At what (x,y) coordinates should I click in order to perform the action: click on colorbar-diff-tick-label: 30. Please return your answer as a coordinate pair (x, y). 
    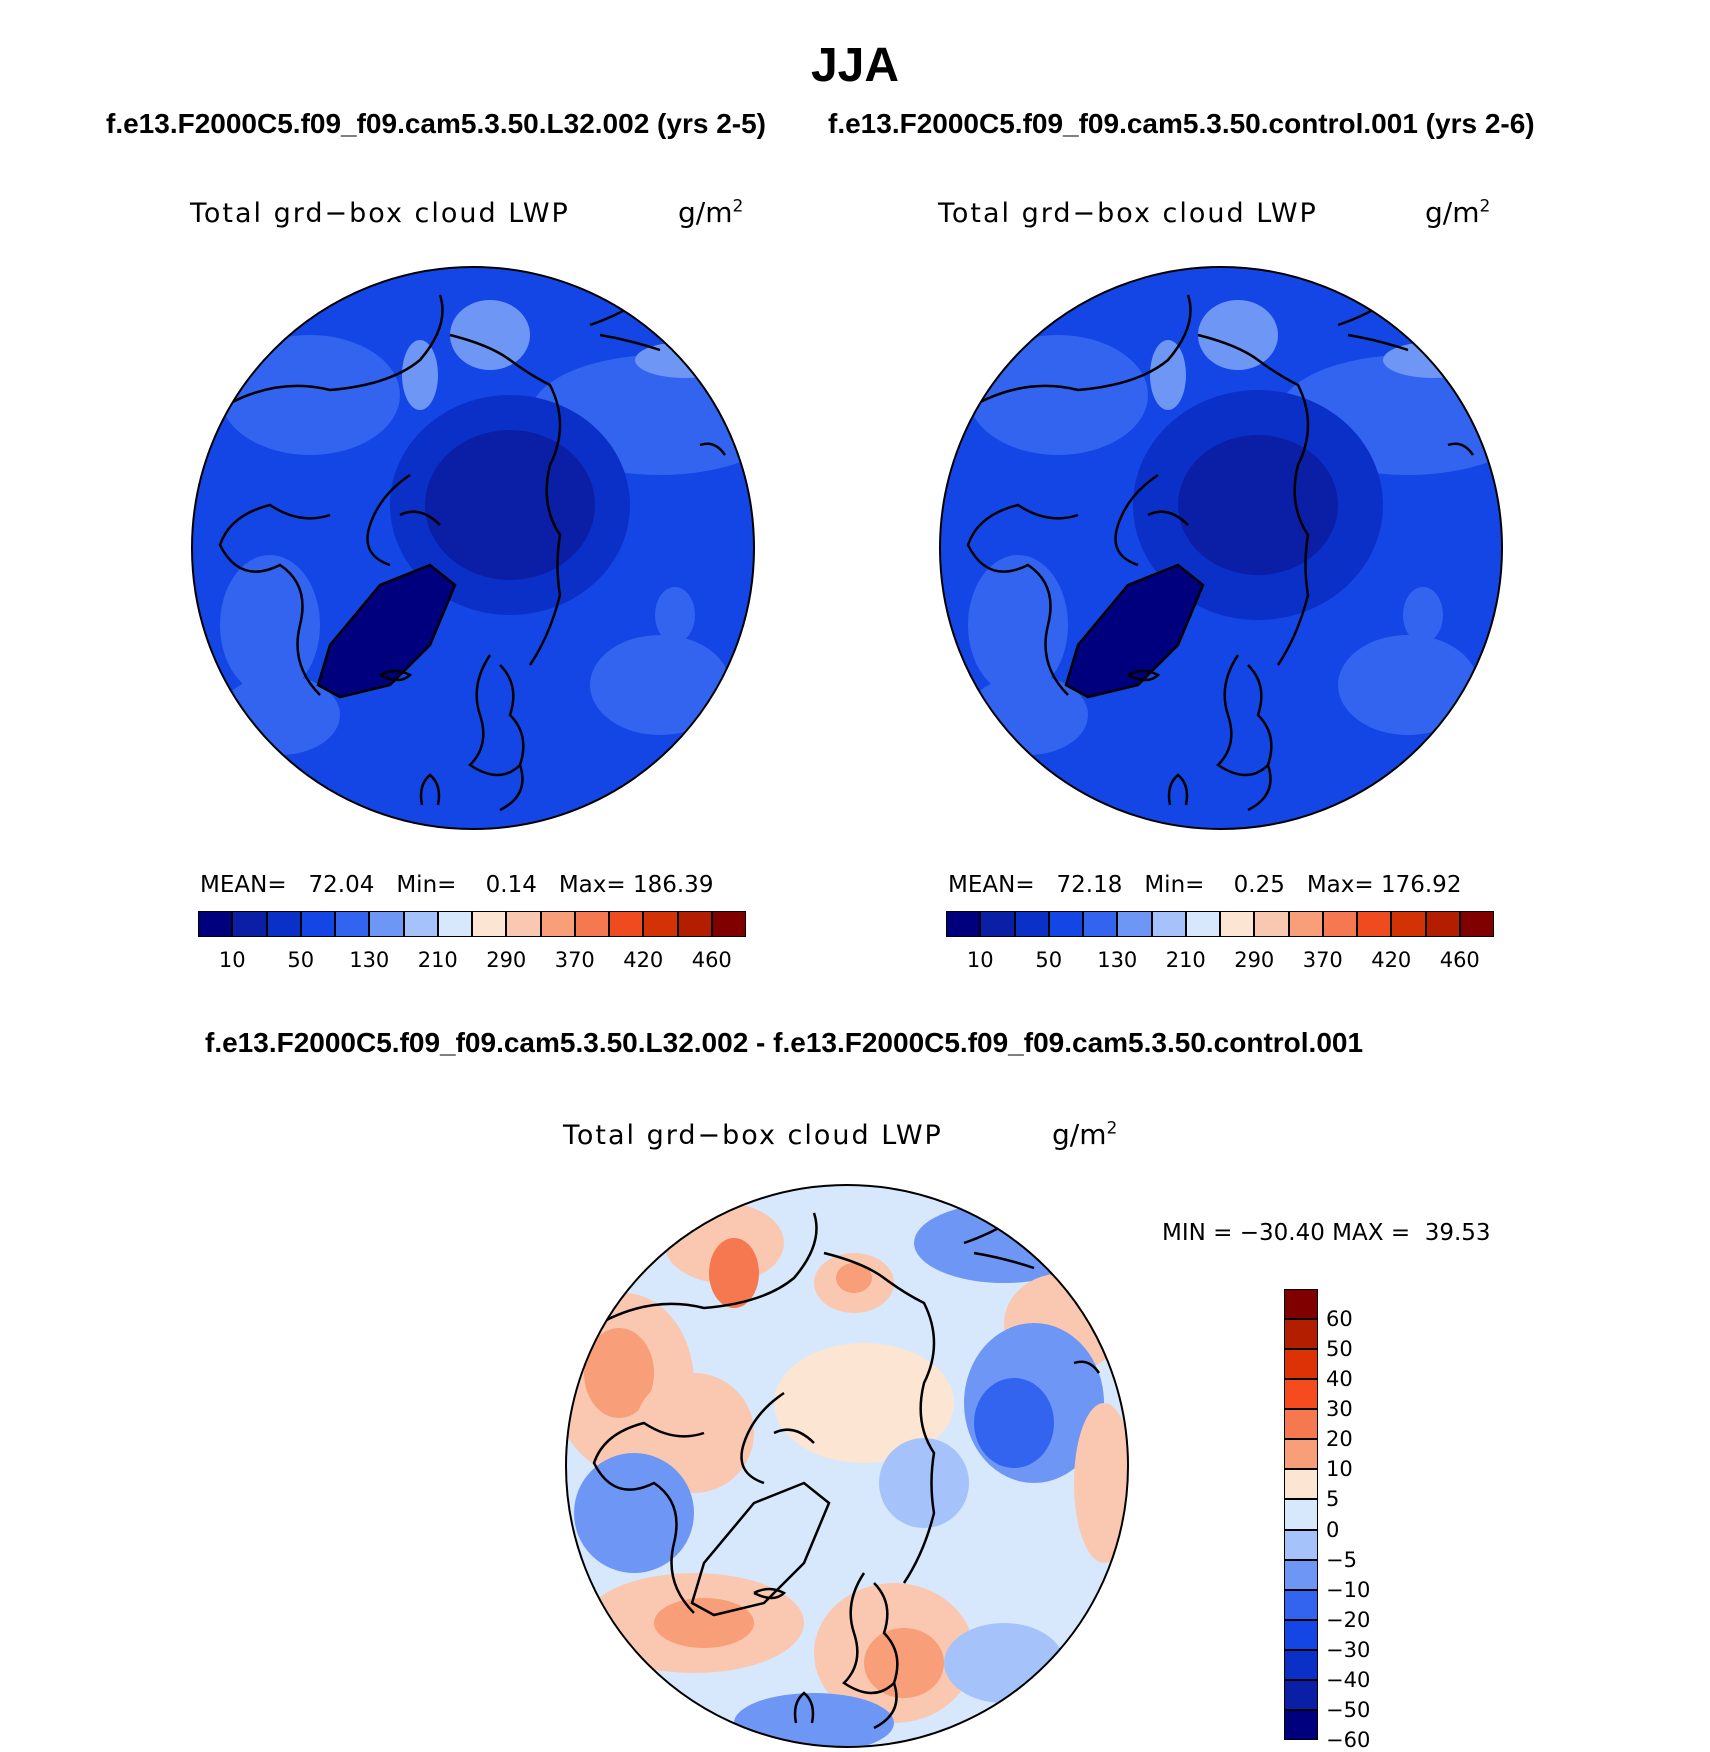
    Looking at the image, I should click on (1339, 1409).